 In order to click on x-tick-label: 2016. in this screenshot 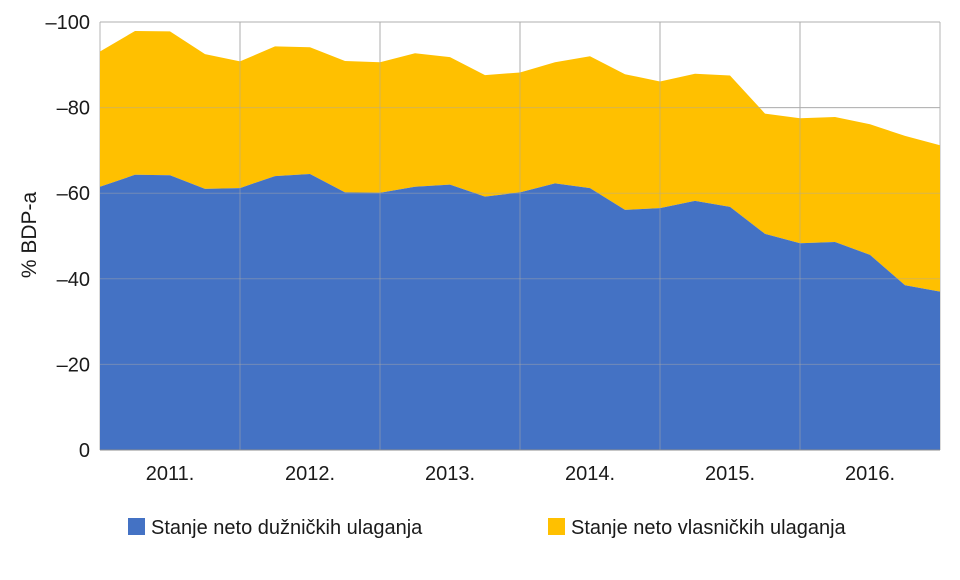, I will do `click(870, 474)`.